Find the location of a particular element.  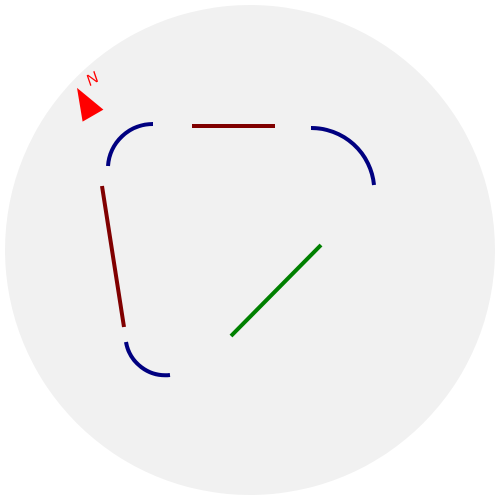

route-curve-top-right is located at coordinates (343, 155).